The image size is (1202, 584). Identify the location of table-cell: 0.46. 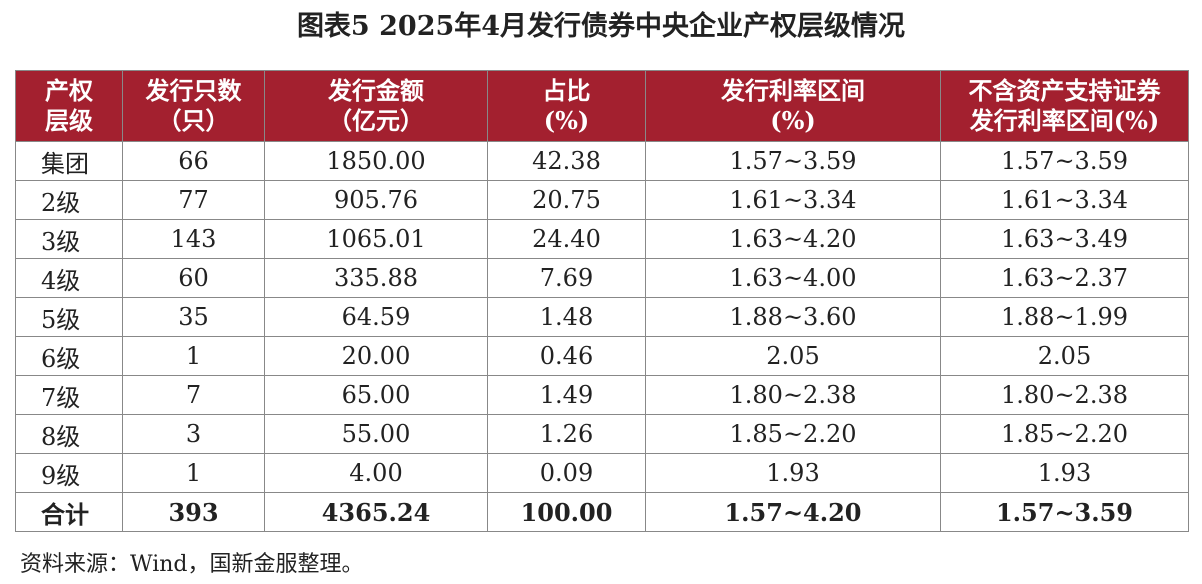
(566, 356).